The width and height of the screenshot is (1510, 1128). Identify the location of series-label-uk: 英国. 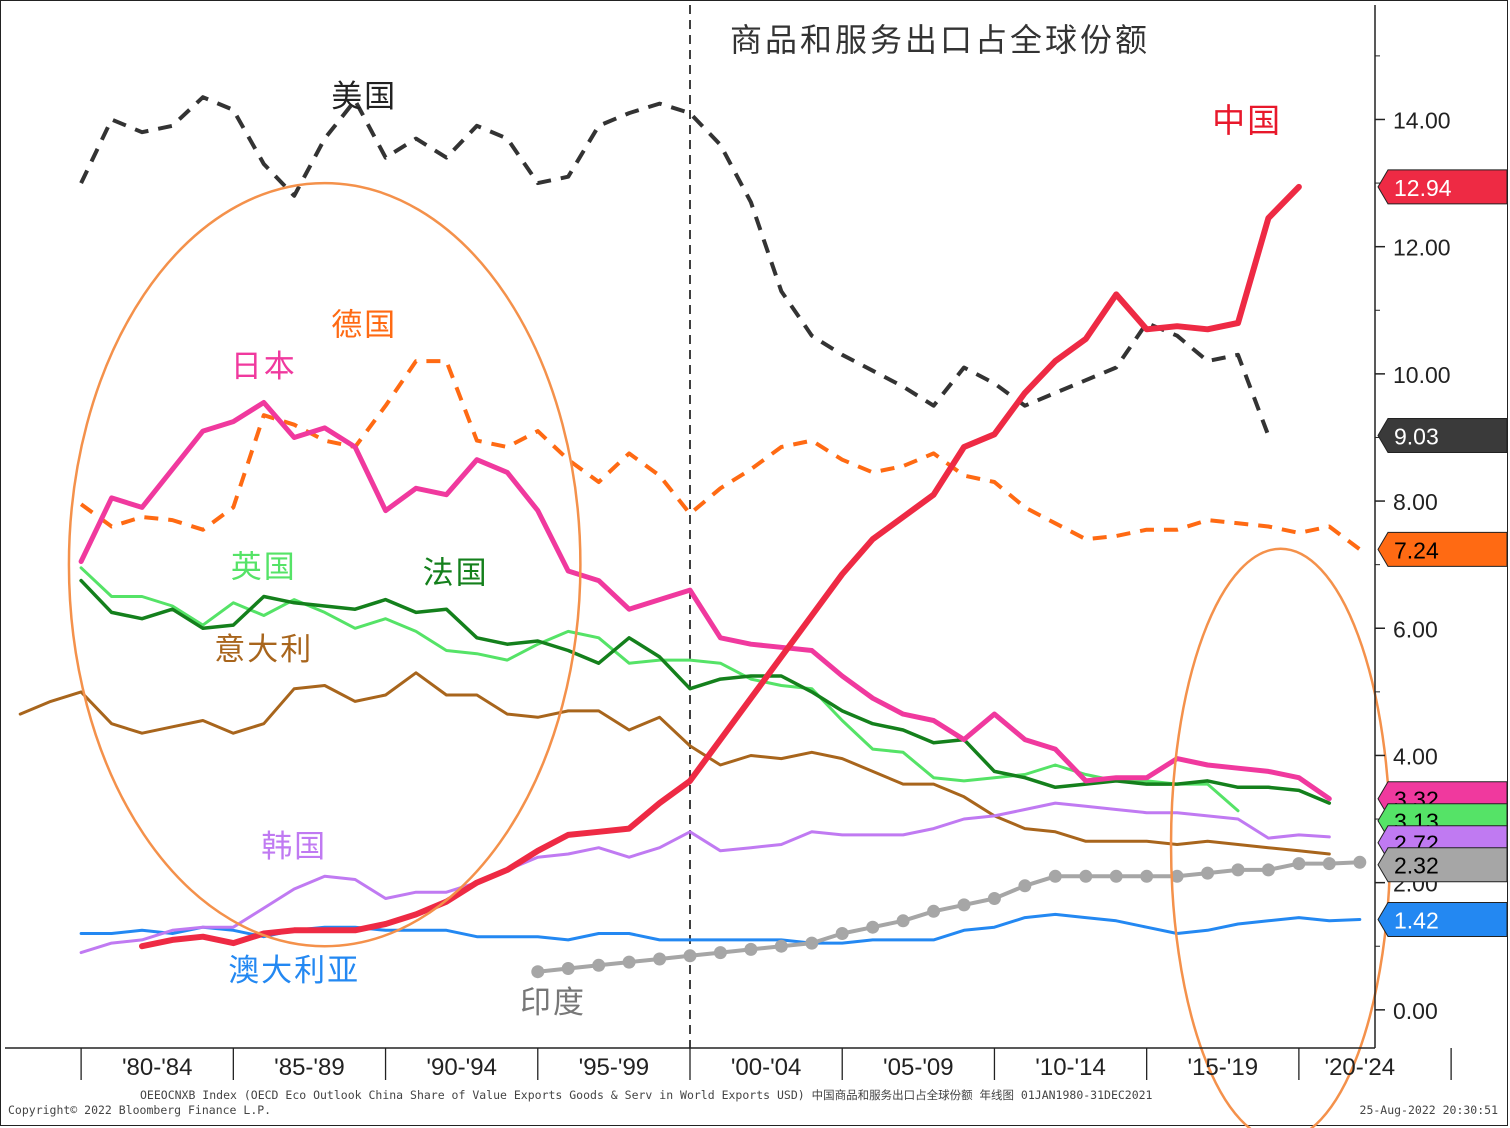
(264, 567).